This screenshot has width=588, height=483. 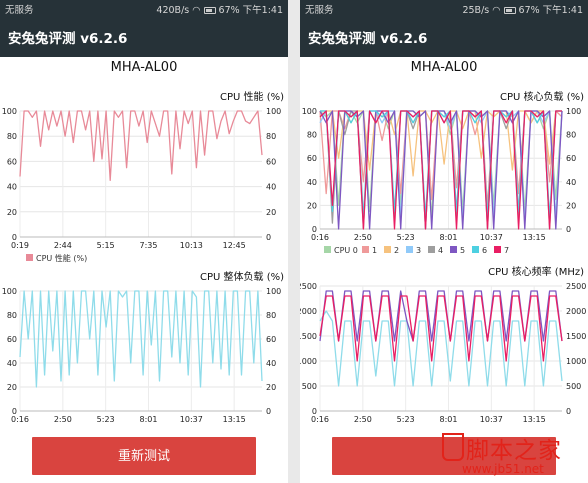 I want to click on status-indicators: 420B/s ◠ 67% 下午1:41, so click(x=219, y=10).